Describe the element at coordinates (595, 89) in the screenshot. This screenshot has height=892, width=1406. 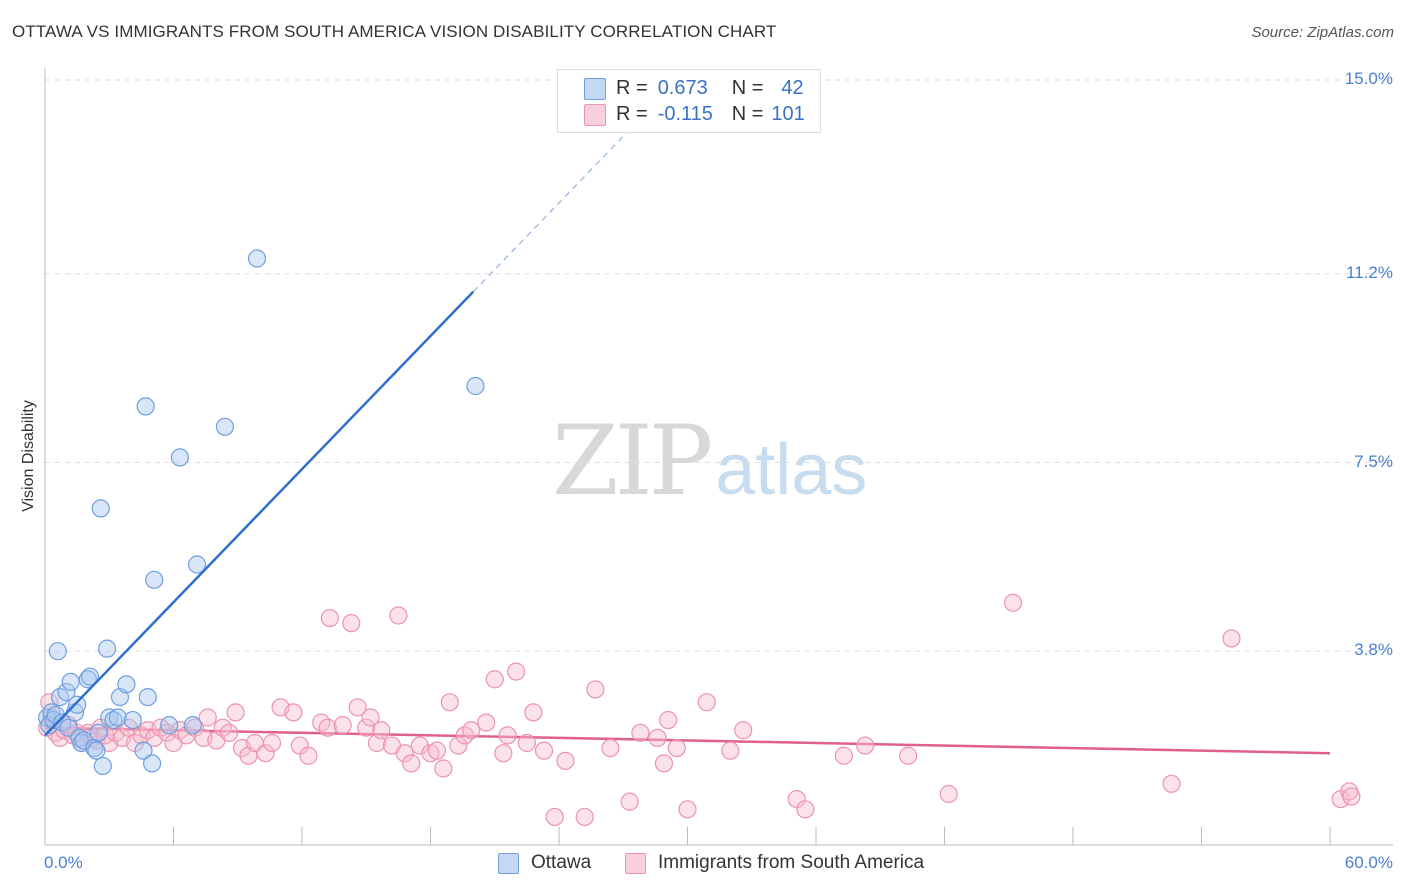
I see `legend-swatch-ottawa` at that location.